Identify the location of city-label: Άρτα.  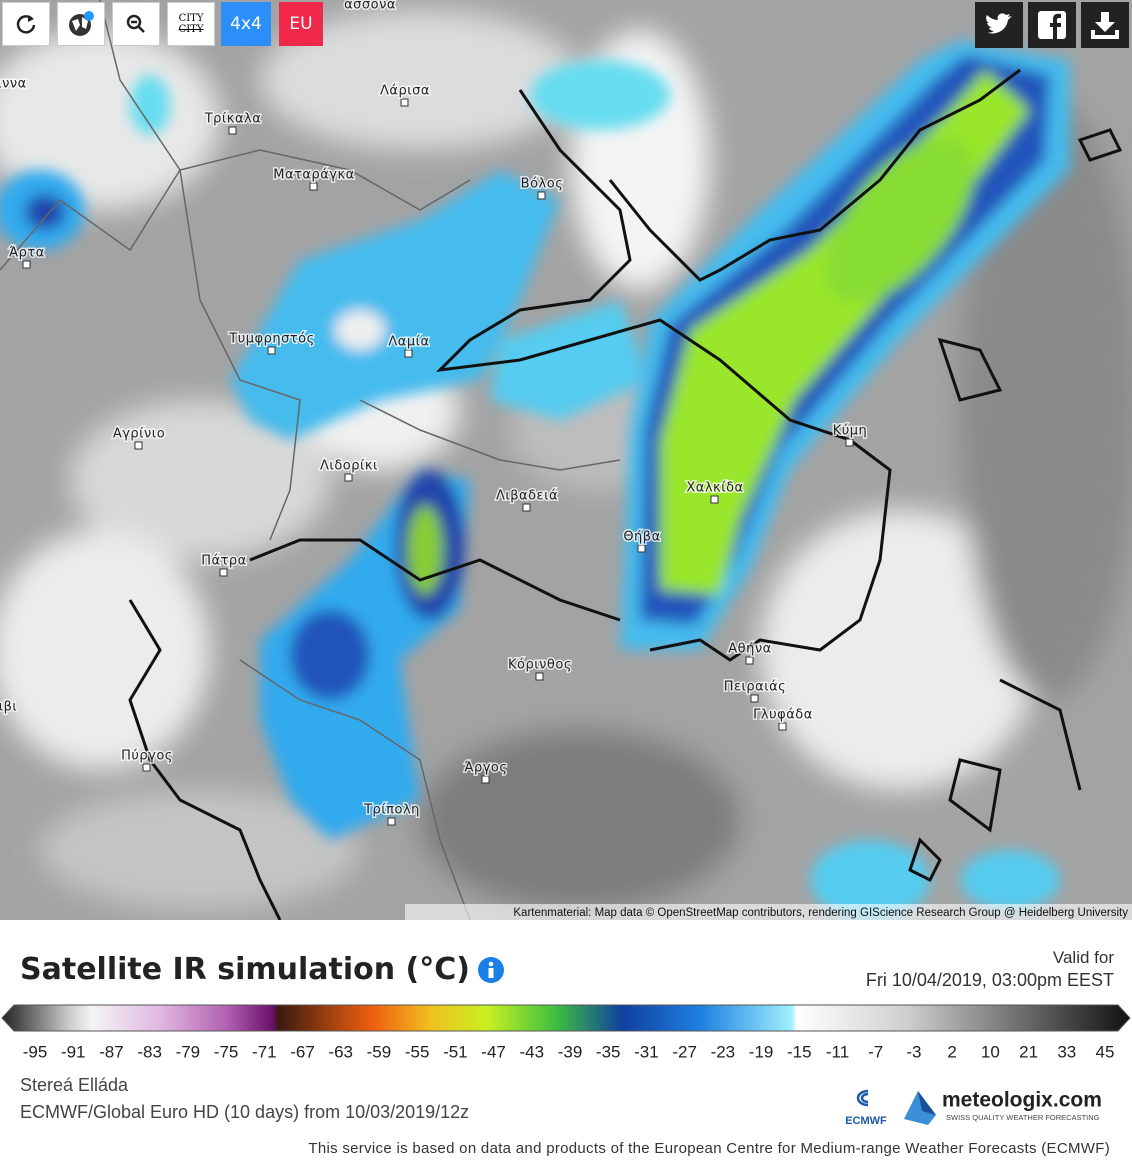
(27, 253).